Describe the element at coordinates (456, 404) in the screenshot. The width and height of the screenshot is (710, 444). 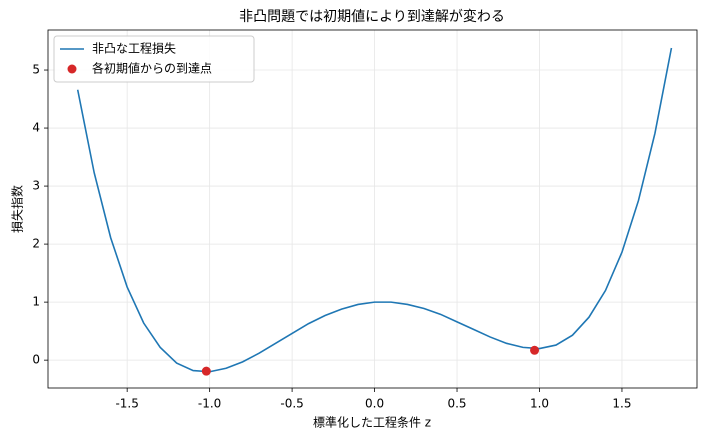
I see `x-tick-label: 0.5` at that location.